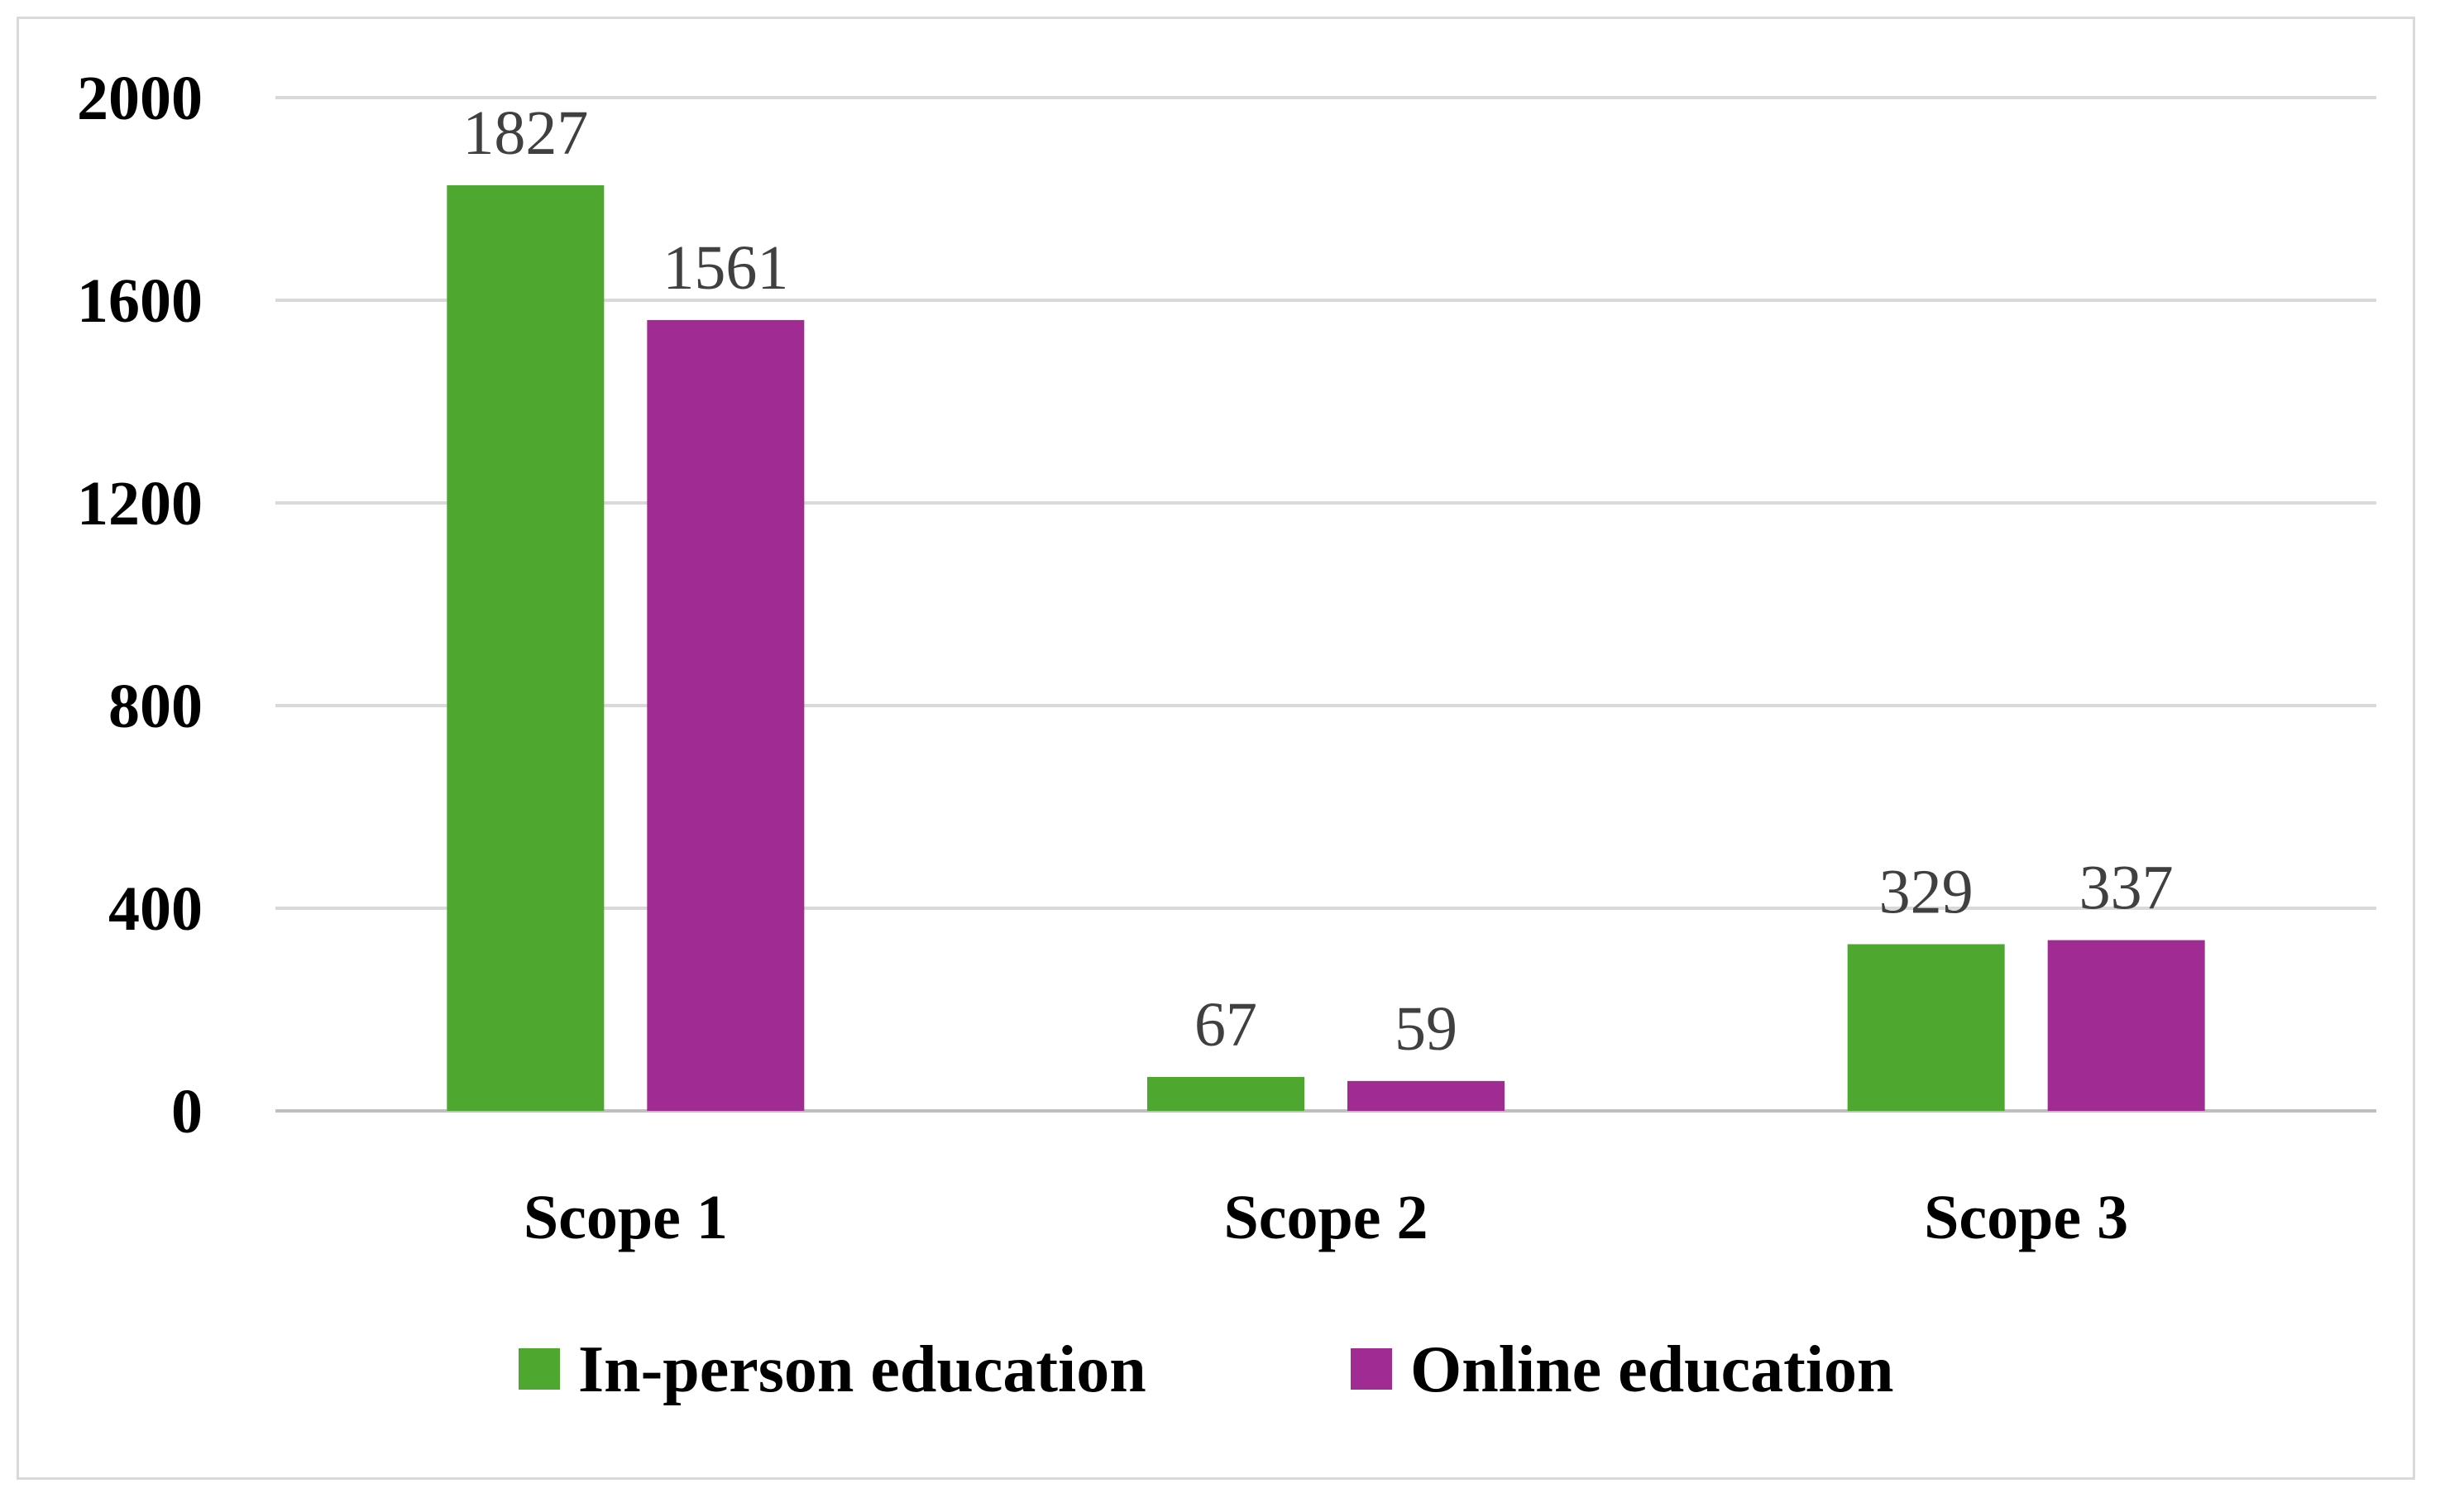 Image resolution: width=2464 pixels, height=1498 pixels. Describe the element at coordinates (2026, 1218) in the screenshot. I see `x-tick-label: Scope 3` at that location.